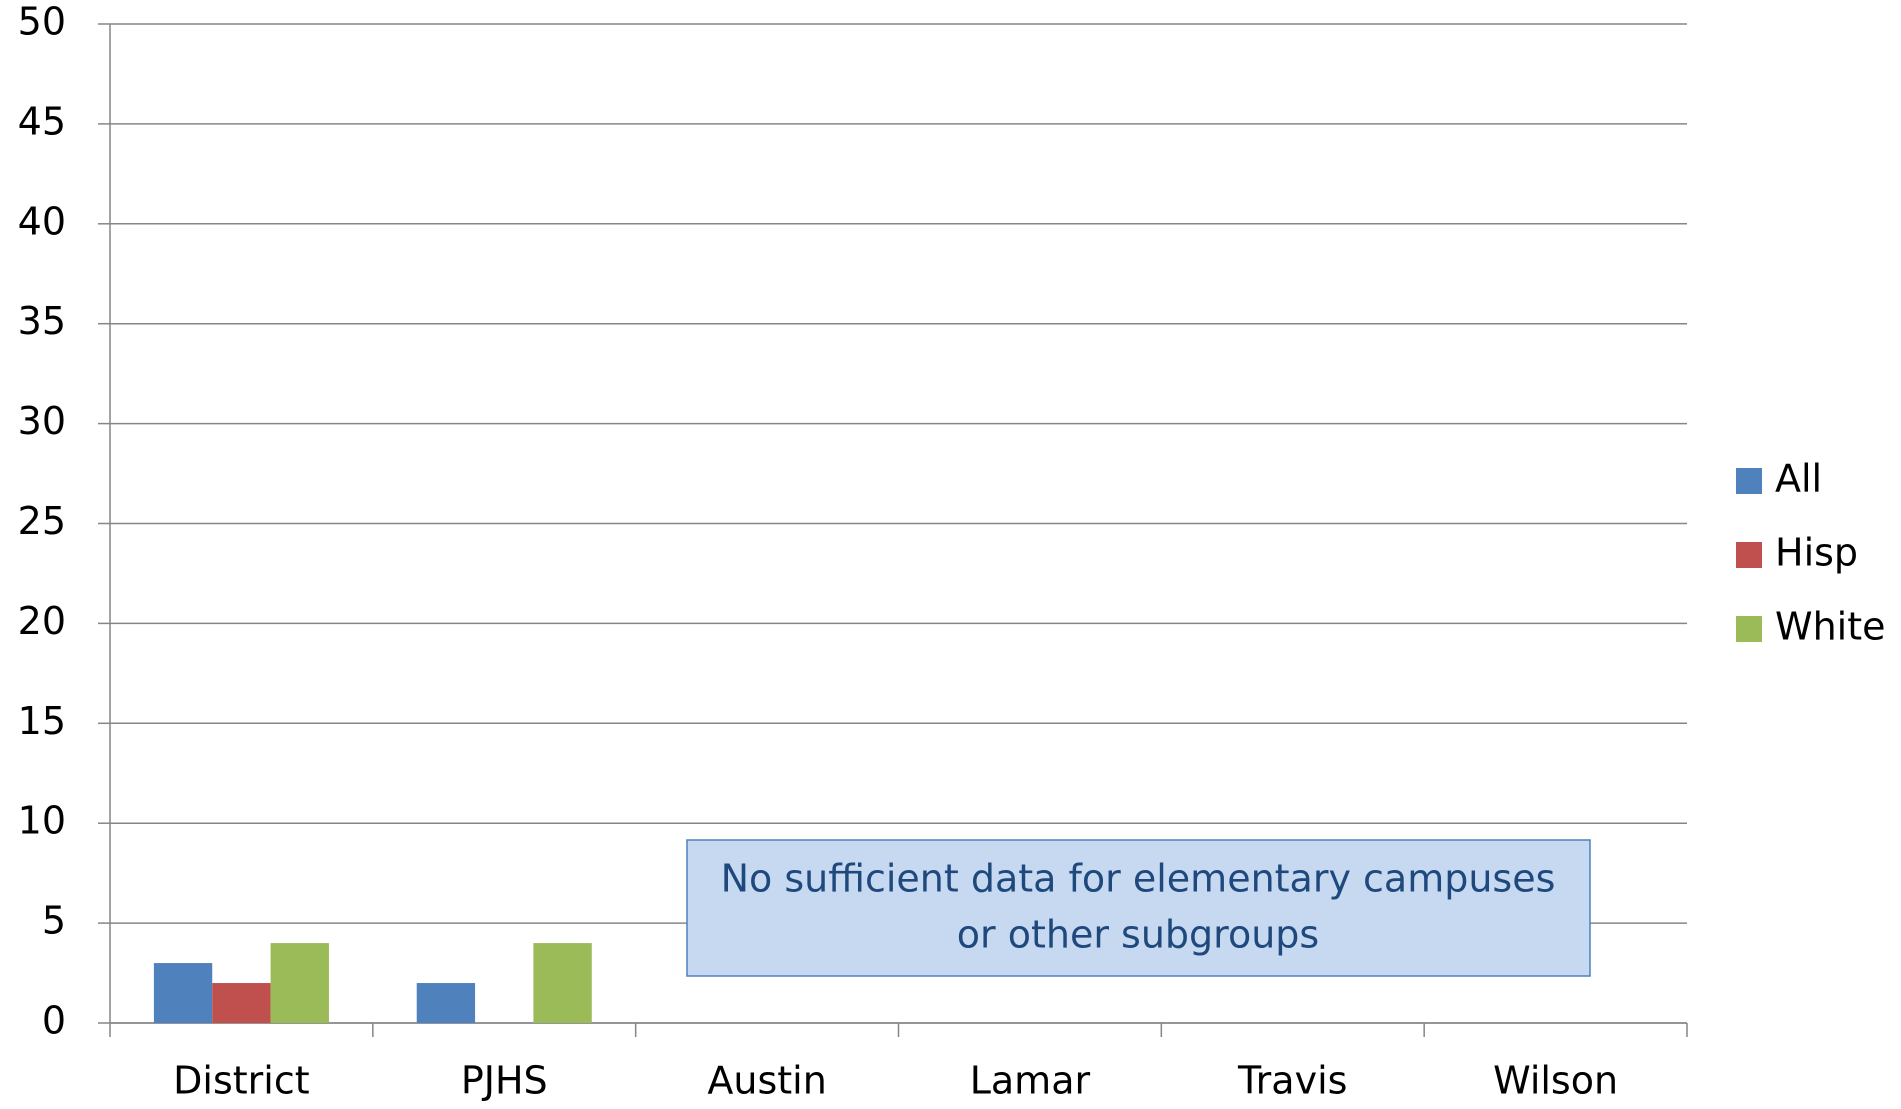 This screenshot has height=1109, width=1901. What do you see at coordinates (1830, 627) in the screenshot?
I see `legend-label: White` at bounding box center [1830, 627].